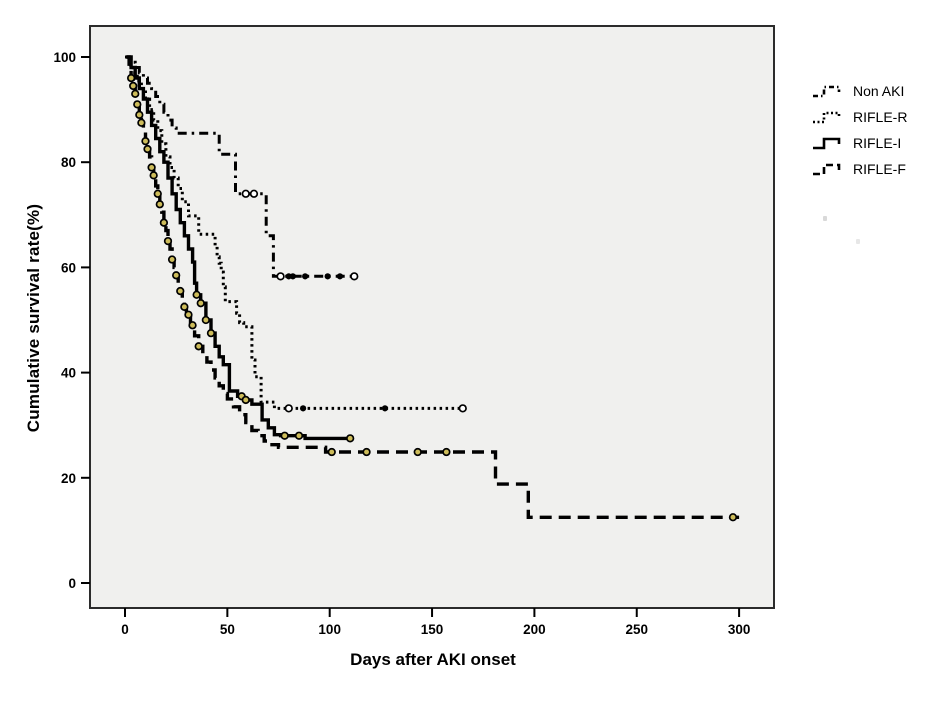  What do you see at coordinates (68, 162) in the screenshot?
I see `y-tick-label: 80` at bounding box center [68, 162].